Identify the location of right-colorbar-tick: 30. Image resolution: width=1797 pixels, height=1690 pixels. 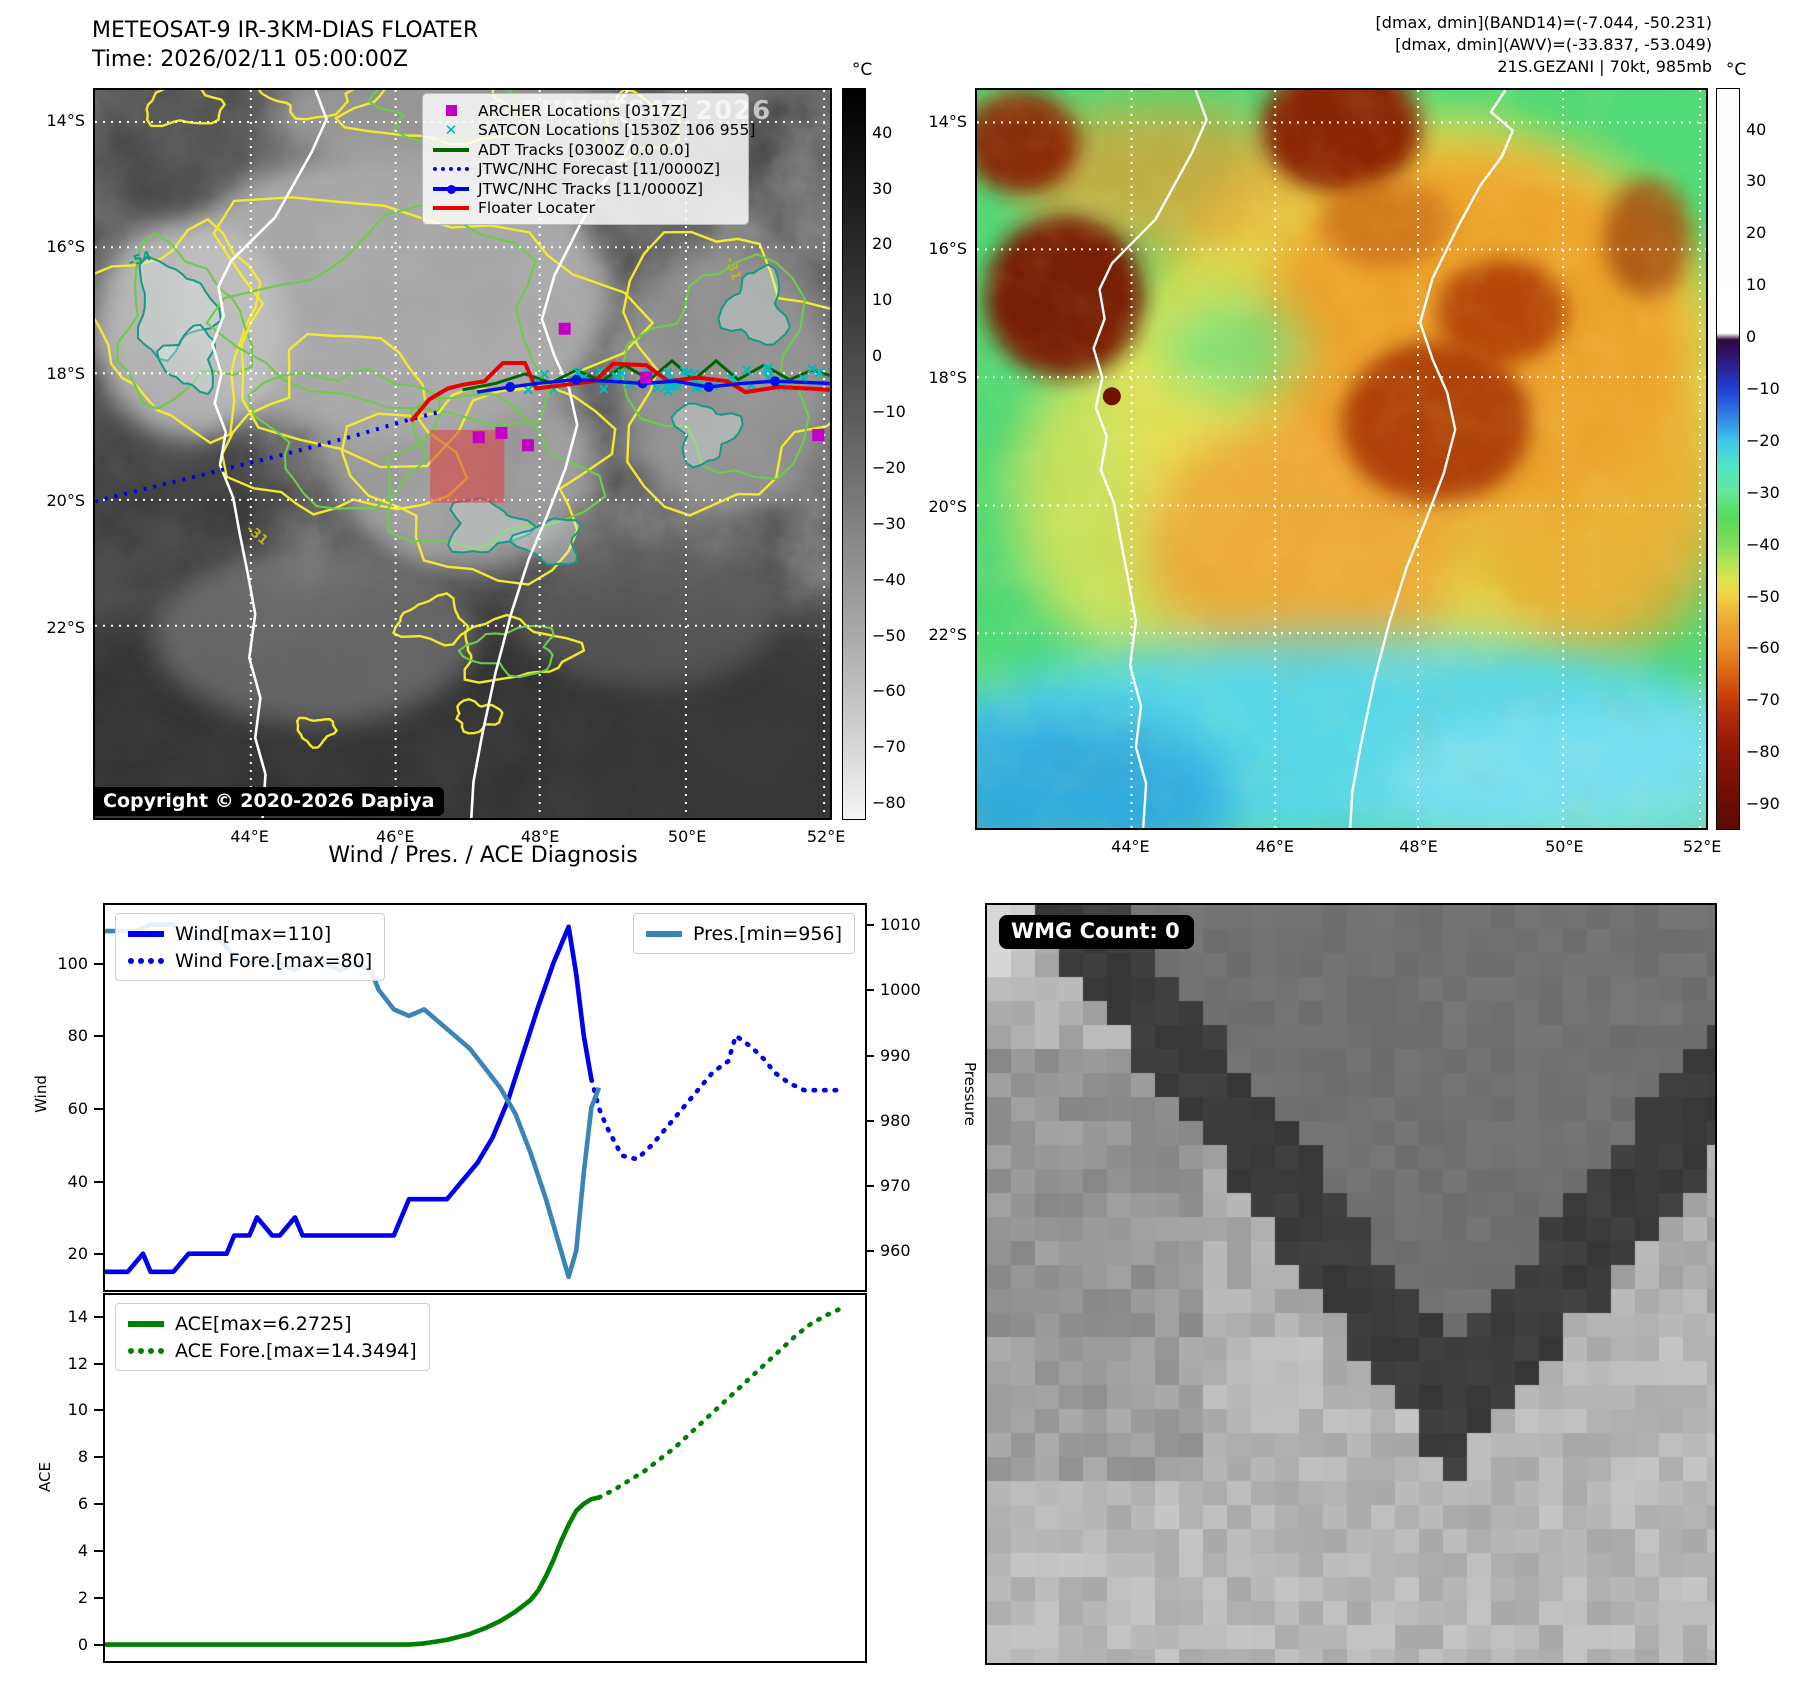
(1756, 181).